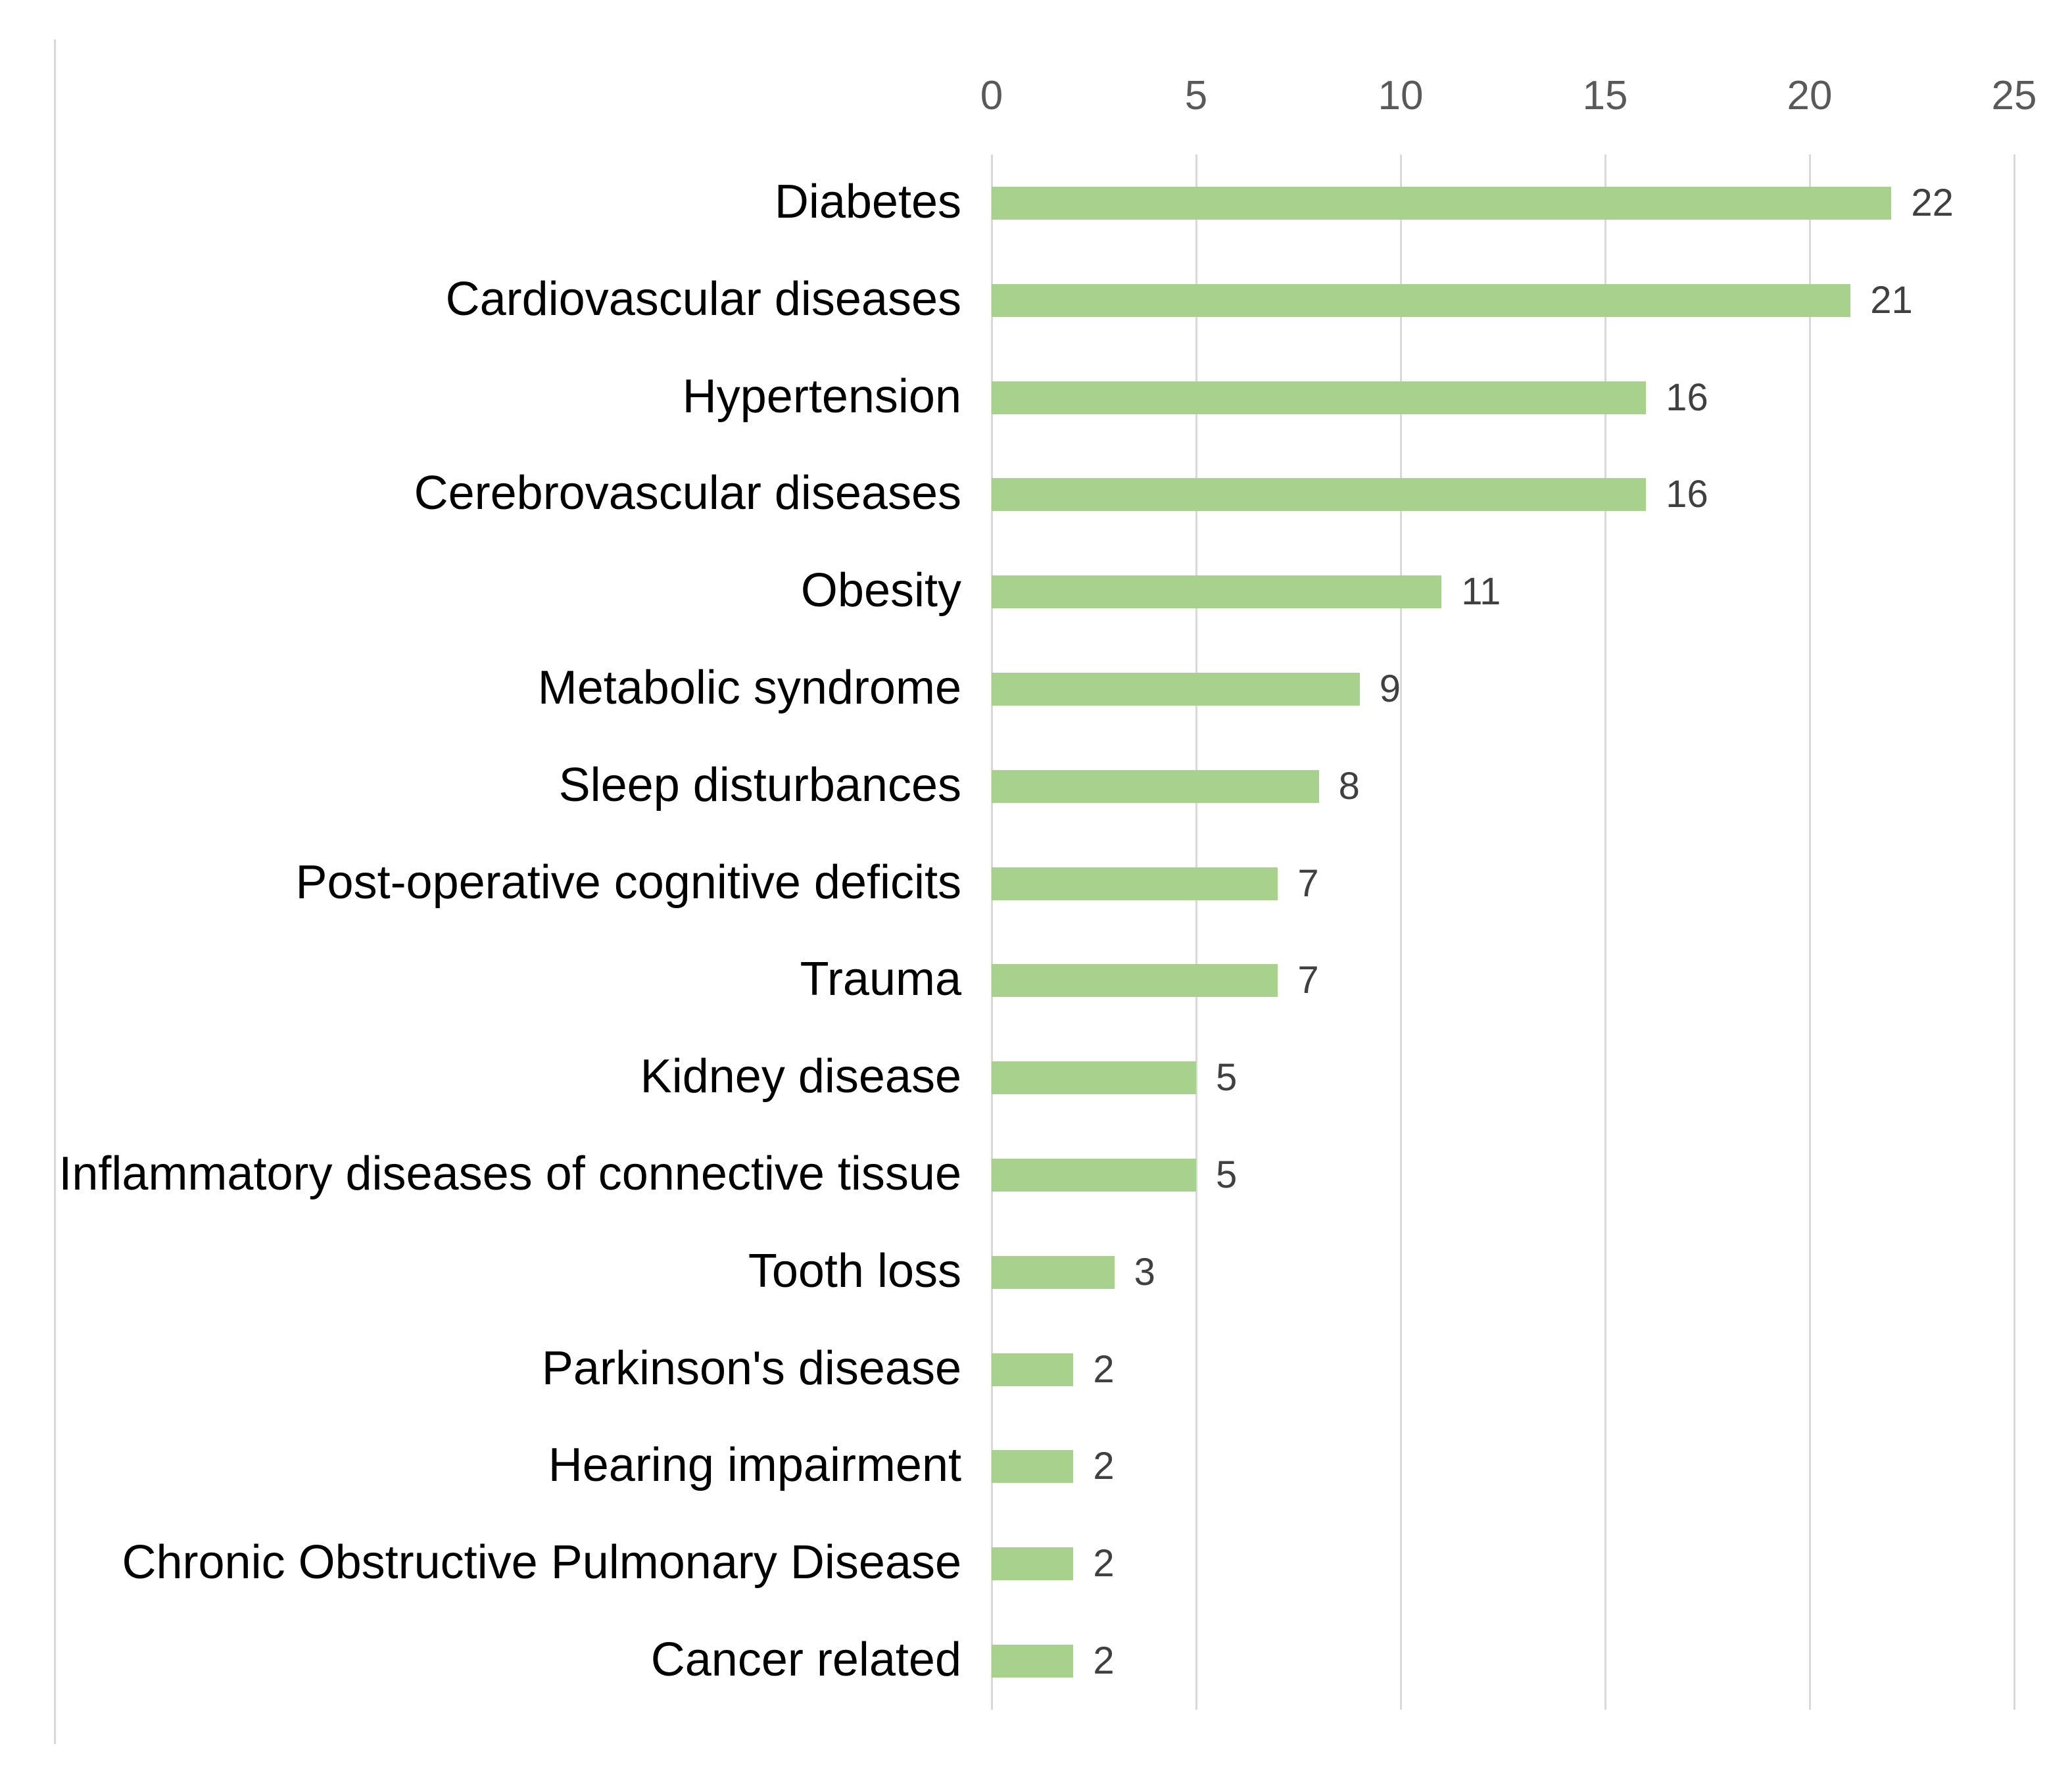  What do you see at coordinates (800, 1076) in the screenshot?
I see `category-label: Kidney disease` at bounding box center [800, 1076].